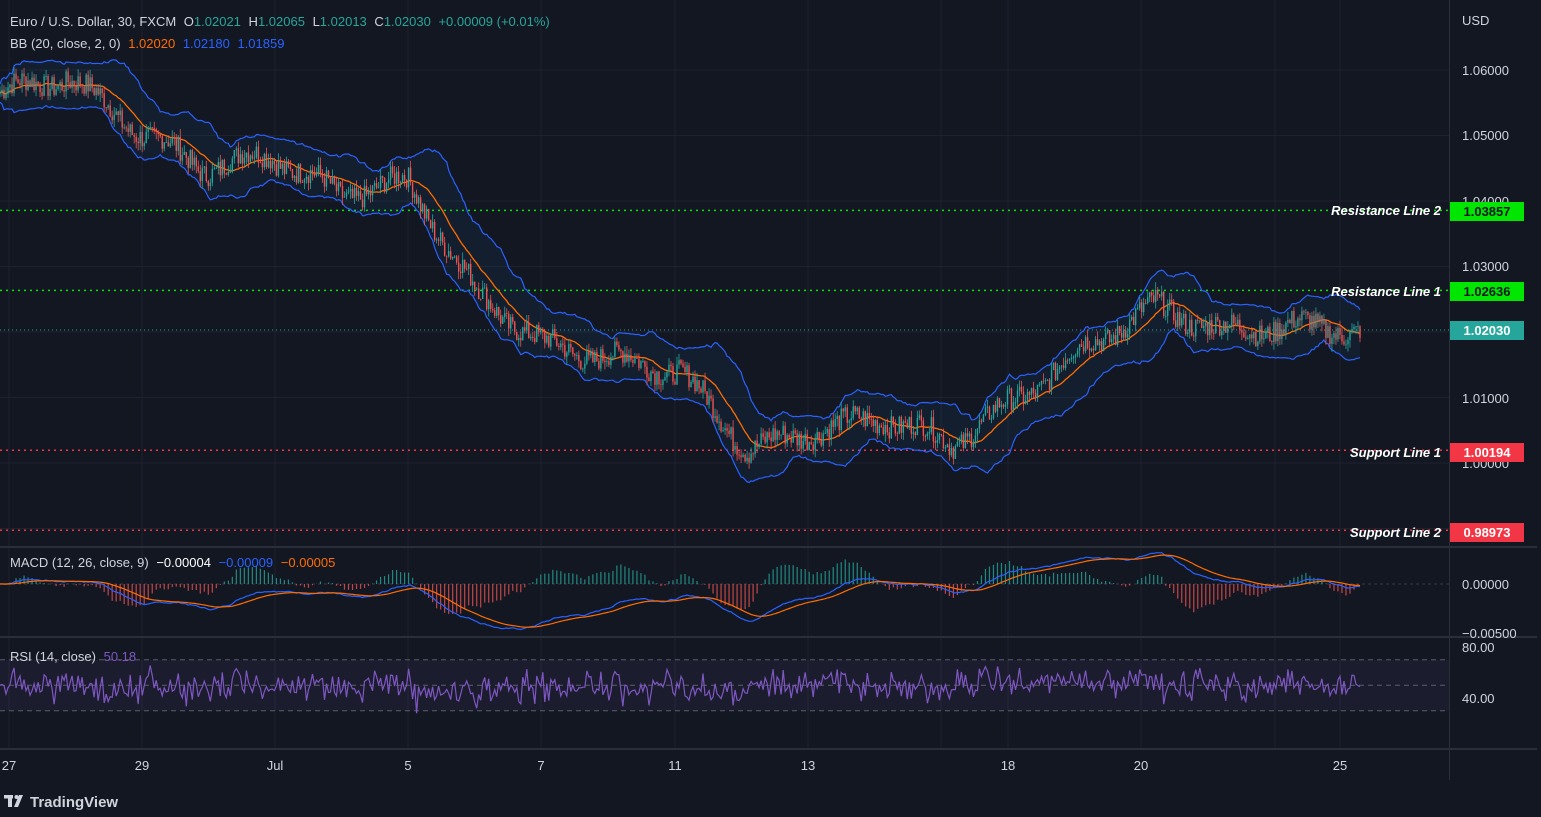 This screenshot has height=817, width=1541. Describe the element at coordinates (808, 765) in the screenshot. I see `date-tick: 13` at that location.